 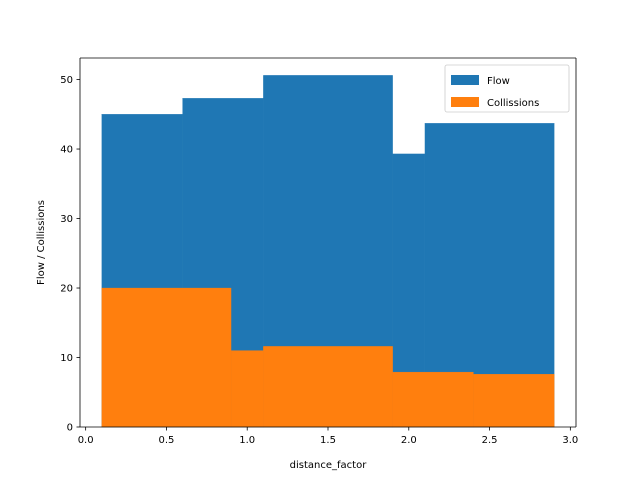 I want to click on legend: Flow Collissions, so click(x=507, y=88).